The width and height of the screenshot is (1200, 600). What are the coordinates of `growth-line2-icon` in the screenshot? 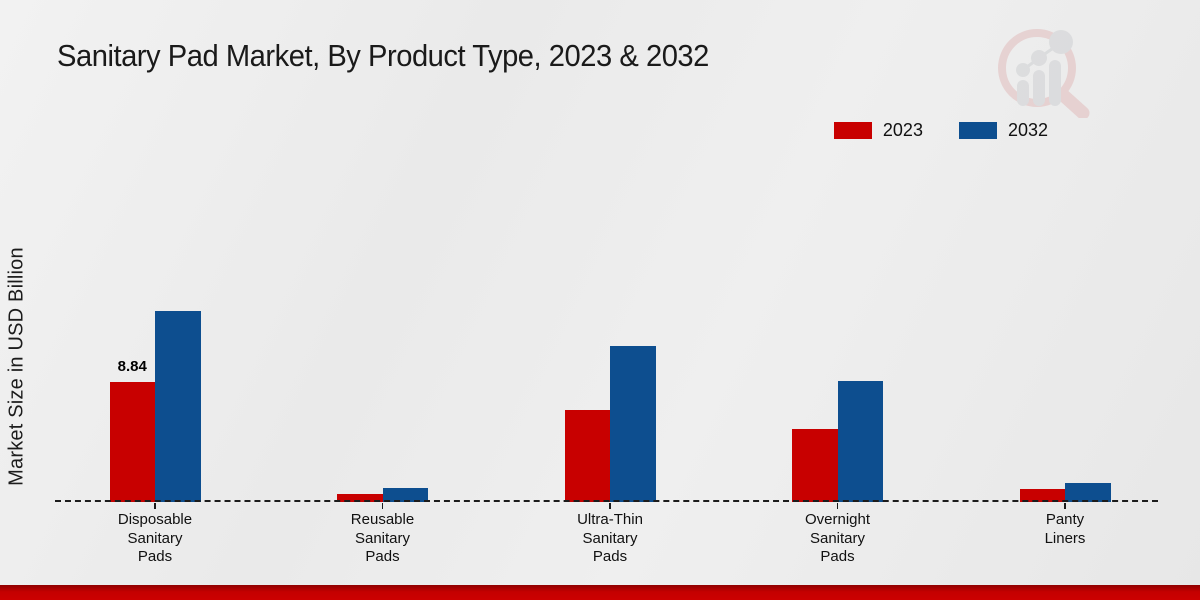 It's located at (1049, 51).